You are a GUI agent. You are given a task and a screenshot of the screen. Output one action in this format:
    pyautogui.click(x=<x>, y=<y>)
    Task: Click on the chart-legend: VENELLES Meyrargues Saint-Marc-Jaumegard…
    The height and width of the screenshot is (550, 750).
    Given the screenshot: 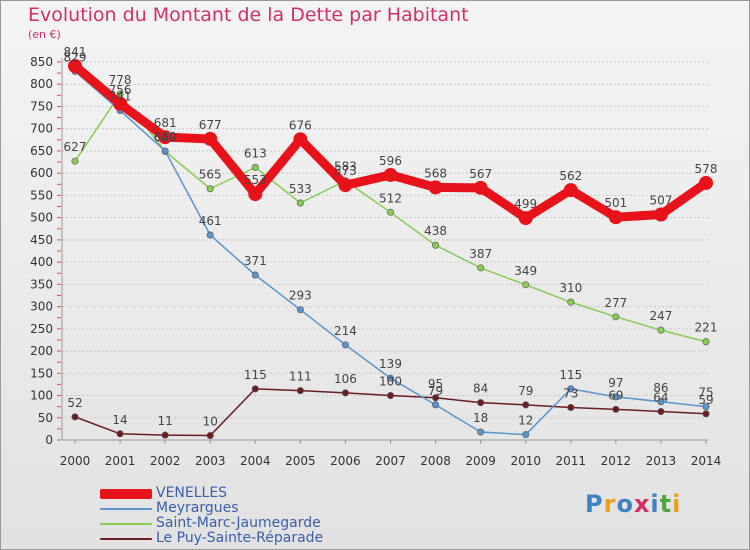 What is the action you would take?
    pyautogui.click(x=211, y=516)
    